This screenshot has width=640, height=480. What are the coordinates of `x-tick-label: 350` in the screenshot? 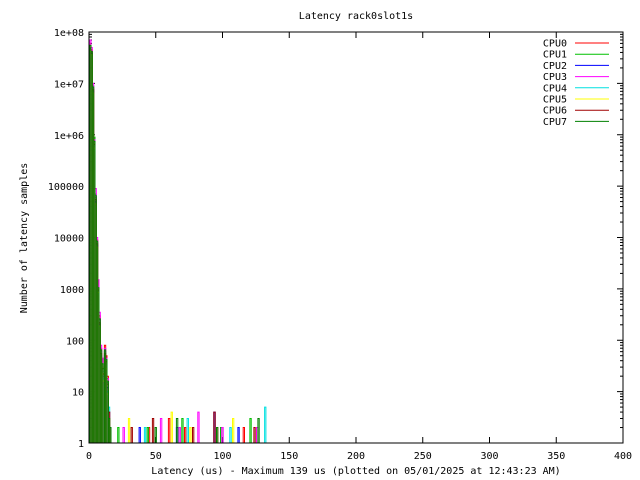 It's located at (556, 456).